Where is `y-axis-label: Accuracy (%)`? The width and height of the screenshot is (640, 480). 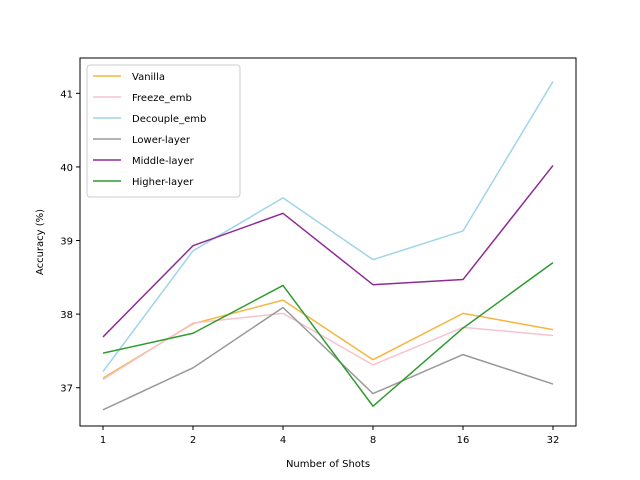 y-axis-label: Accuracy (%) is located at coordinates (40, 242).